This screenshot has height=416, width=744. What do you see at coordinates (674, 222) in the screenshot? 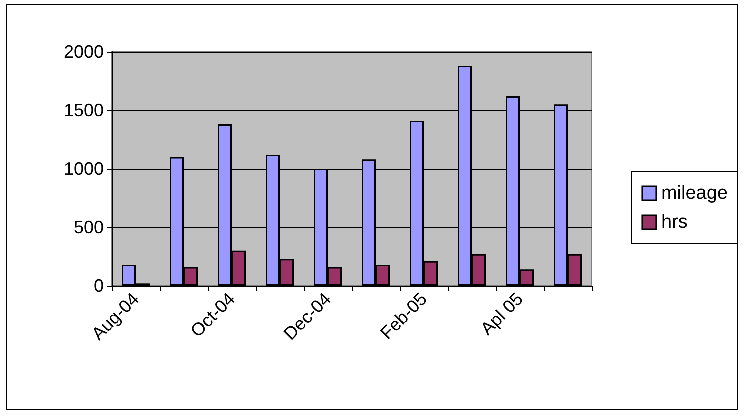
I see `legend-label: hrs` at bounding box center [674, 222].